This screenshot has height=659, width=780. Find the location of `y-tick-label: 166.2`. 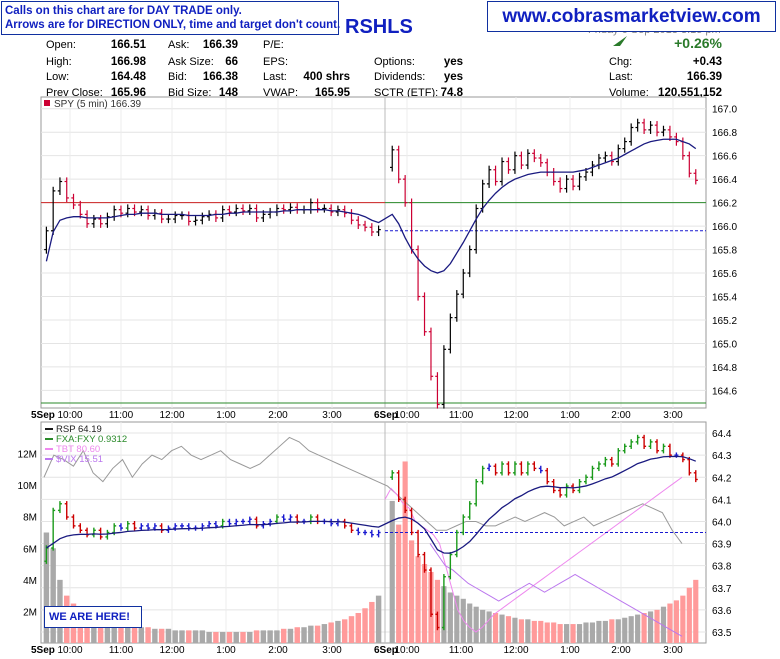

y-tick-label: 166.2 is located at coordinates (724, 204).